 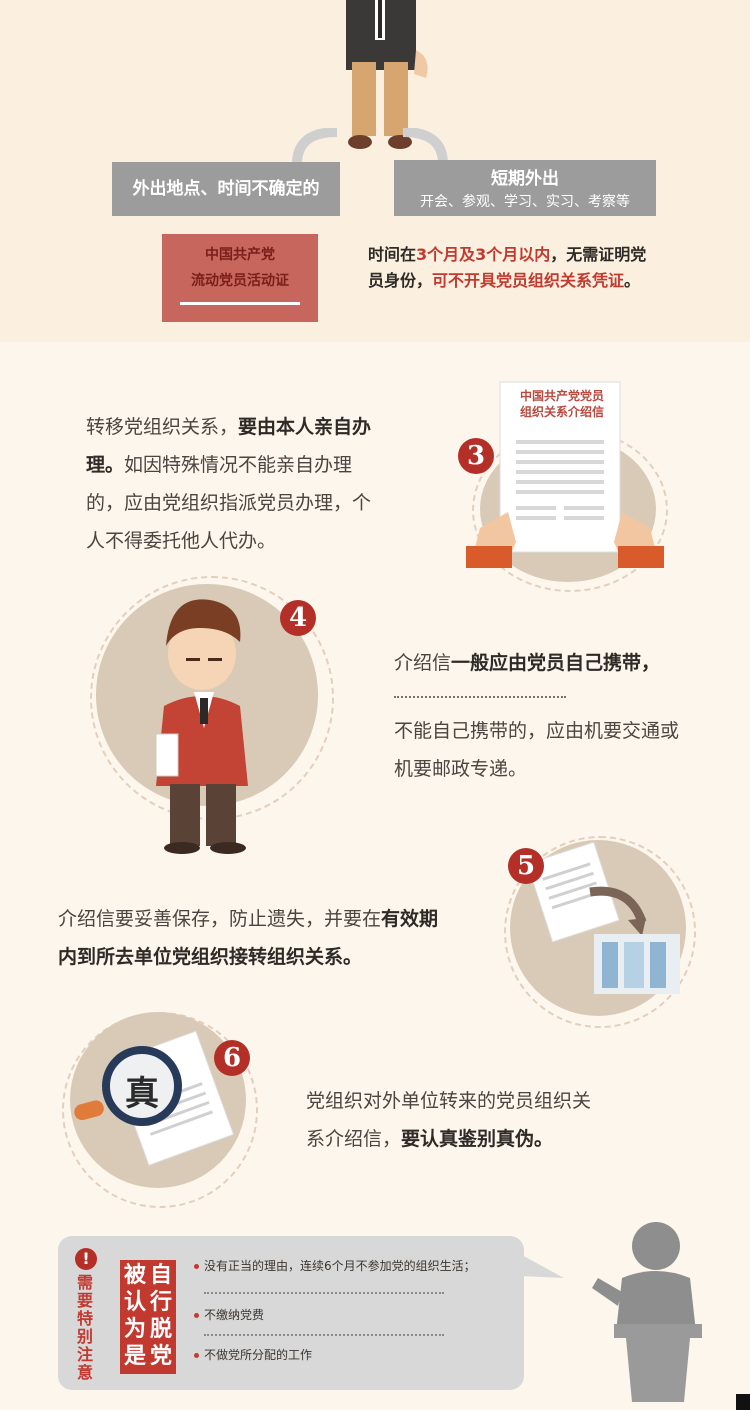 I want to click on man-figure-illustration, so click(x=387, y=74).